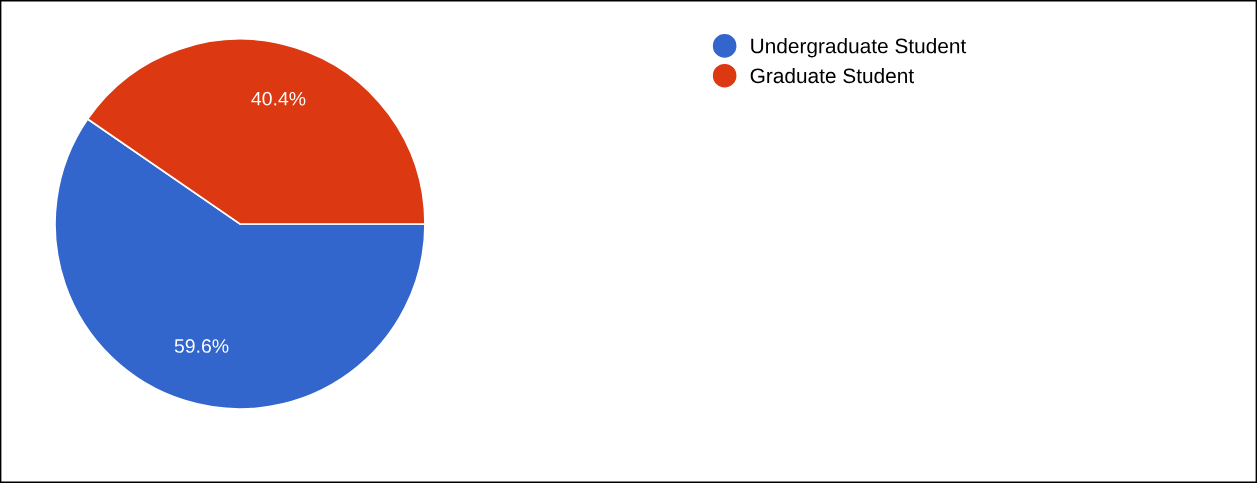 The height and width of the screenshot is (483, 1257). What do you see at coordinates (832, 75) in the screenshot?
I see `legend-label: Graduate Student` at bounding box center [832, 75].